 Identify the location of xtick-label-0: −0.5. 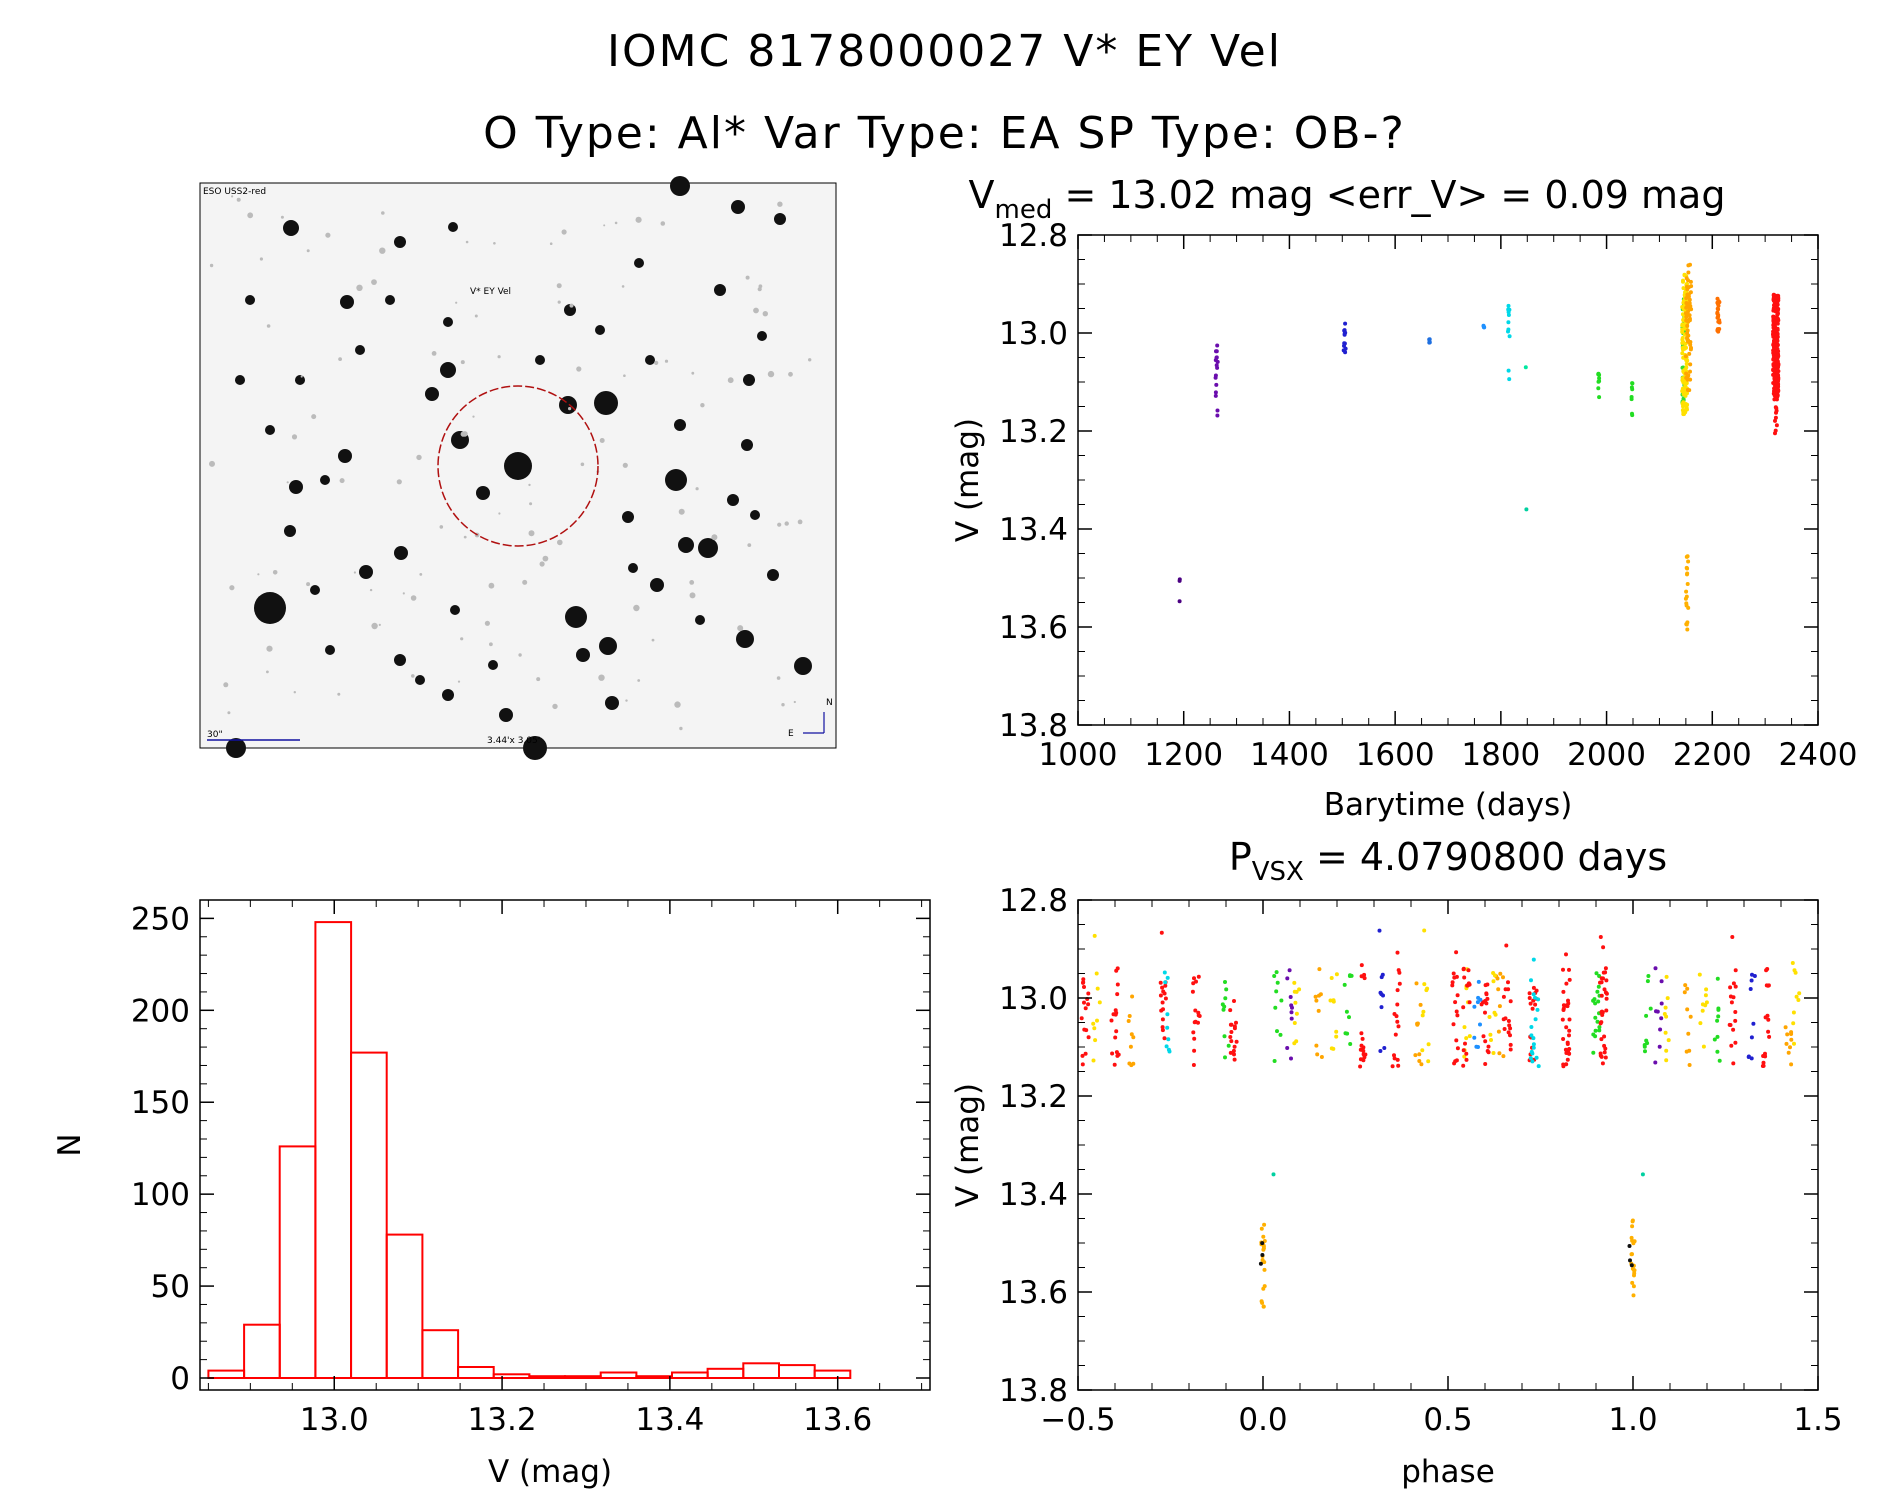
(1077, 1420).